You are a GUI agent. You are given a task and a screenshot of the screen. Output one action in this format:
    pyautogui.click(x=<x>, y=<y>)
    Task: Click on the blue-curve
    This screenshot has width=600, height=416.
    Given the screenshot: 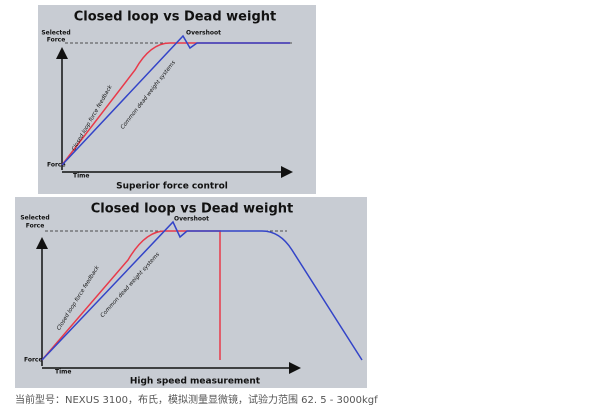 What is the action you would take?
    pyautogui.click(x=175, y=100)
    